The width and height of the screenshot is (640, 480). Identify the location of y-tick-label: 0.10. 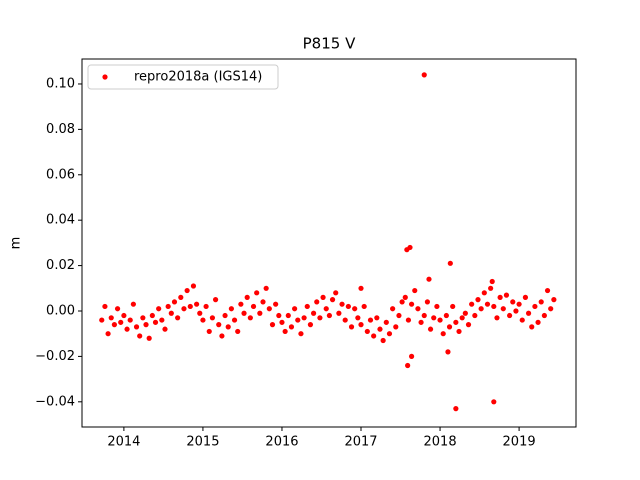
(60, 83).